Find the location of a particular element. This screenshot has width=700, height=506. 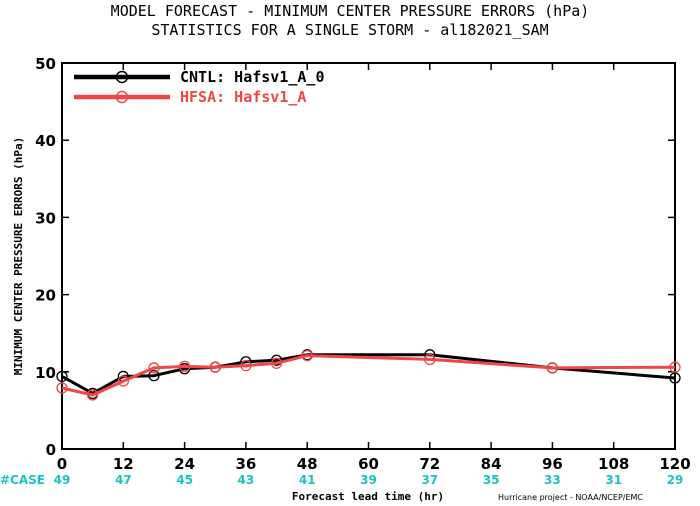

x-tick-label: 120 is located at coordinates (674, 464).